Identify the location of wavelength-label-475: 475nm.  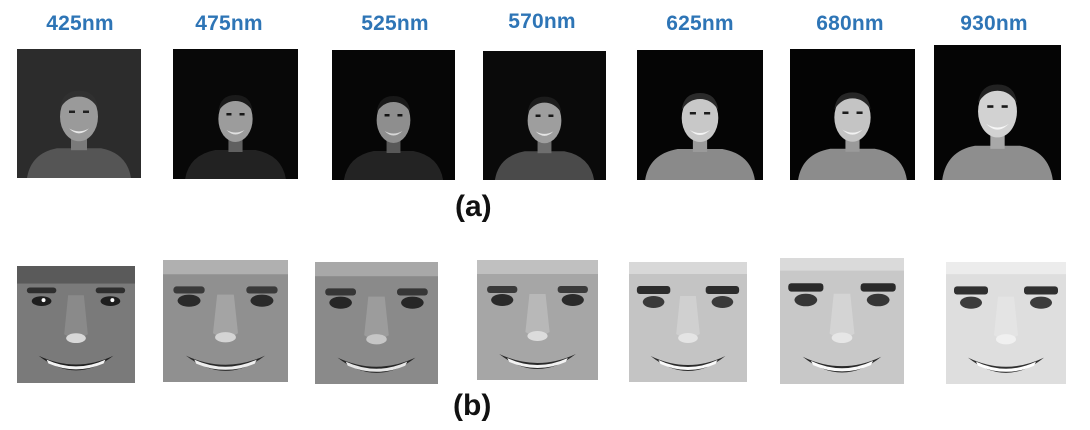
(229, 23).